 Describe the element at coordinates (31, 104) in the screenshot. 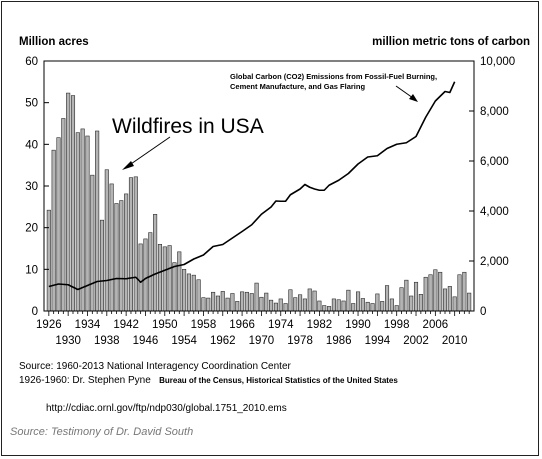

I see `left-tick-label: 50` at that location.